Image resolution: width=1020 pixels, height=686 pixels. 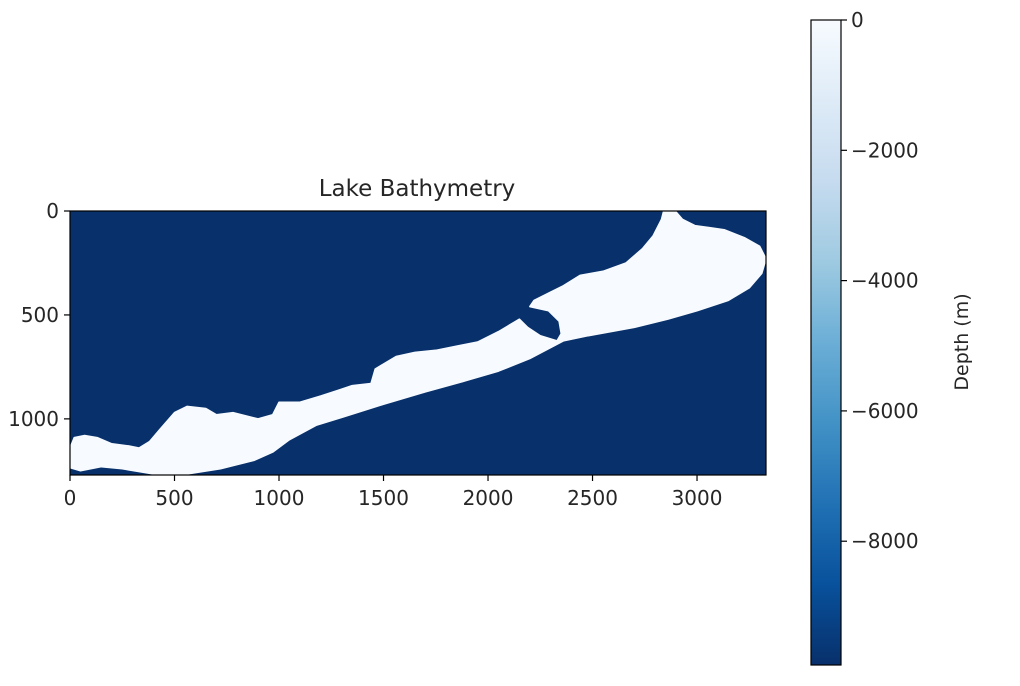 I want to click on colorbar-tick-label: −6000, so click(x=885, y=411).